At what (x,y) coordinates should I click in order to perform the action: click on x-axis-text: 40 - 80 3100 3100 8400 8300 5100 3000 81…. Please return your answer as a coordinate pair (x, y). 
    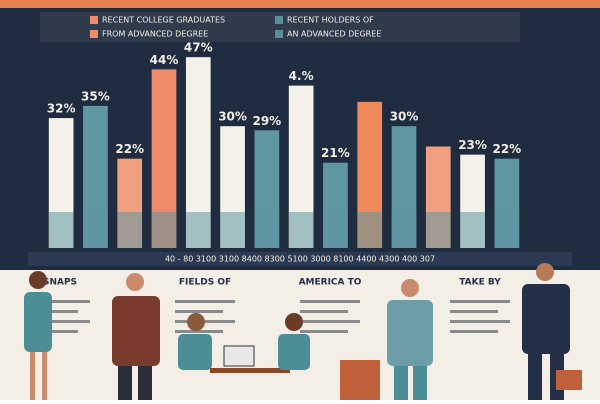
    Looking at the image, I should click on (300, 259).